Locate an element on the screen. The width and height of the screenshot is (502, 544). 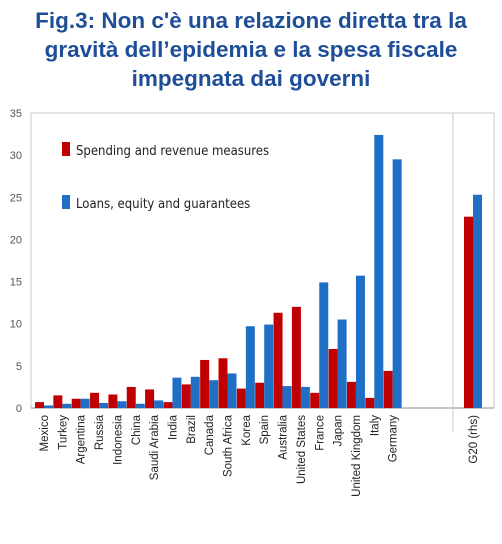
bar-loans-mexico is located at coordinates (48, 406).